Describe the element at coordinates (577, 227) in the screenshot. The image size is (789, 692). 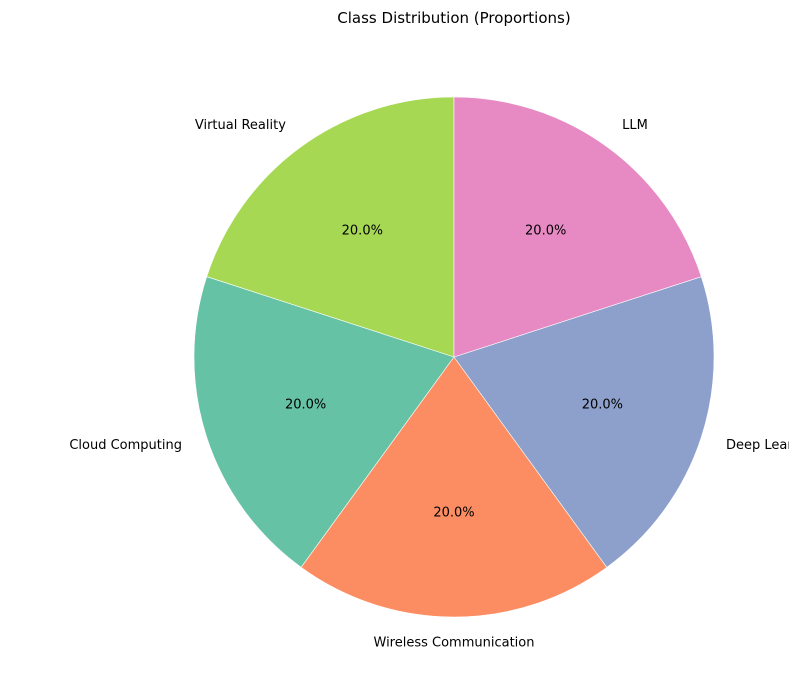
I see `pie-slice-llm` at that location.